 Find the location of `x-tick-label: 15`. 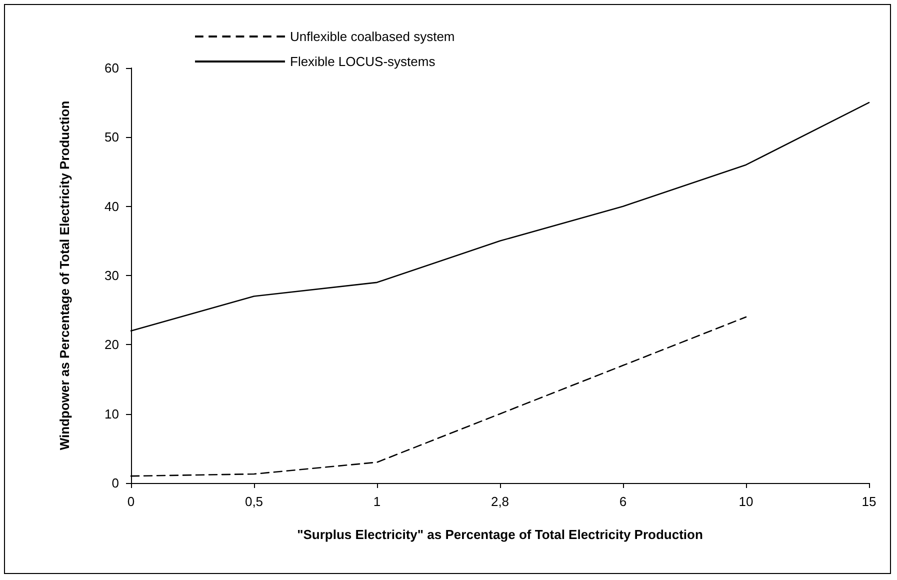

x-tick-label: 15 is located at coordinates (869, 501).